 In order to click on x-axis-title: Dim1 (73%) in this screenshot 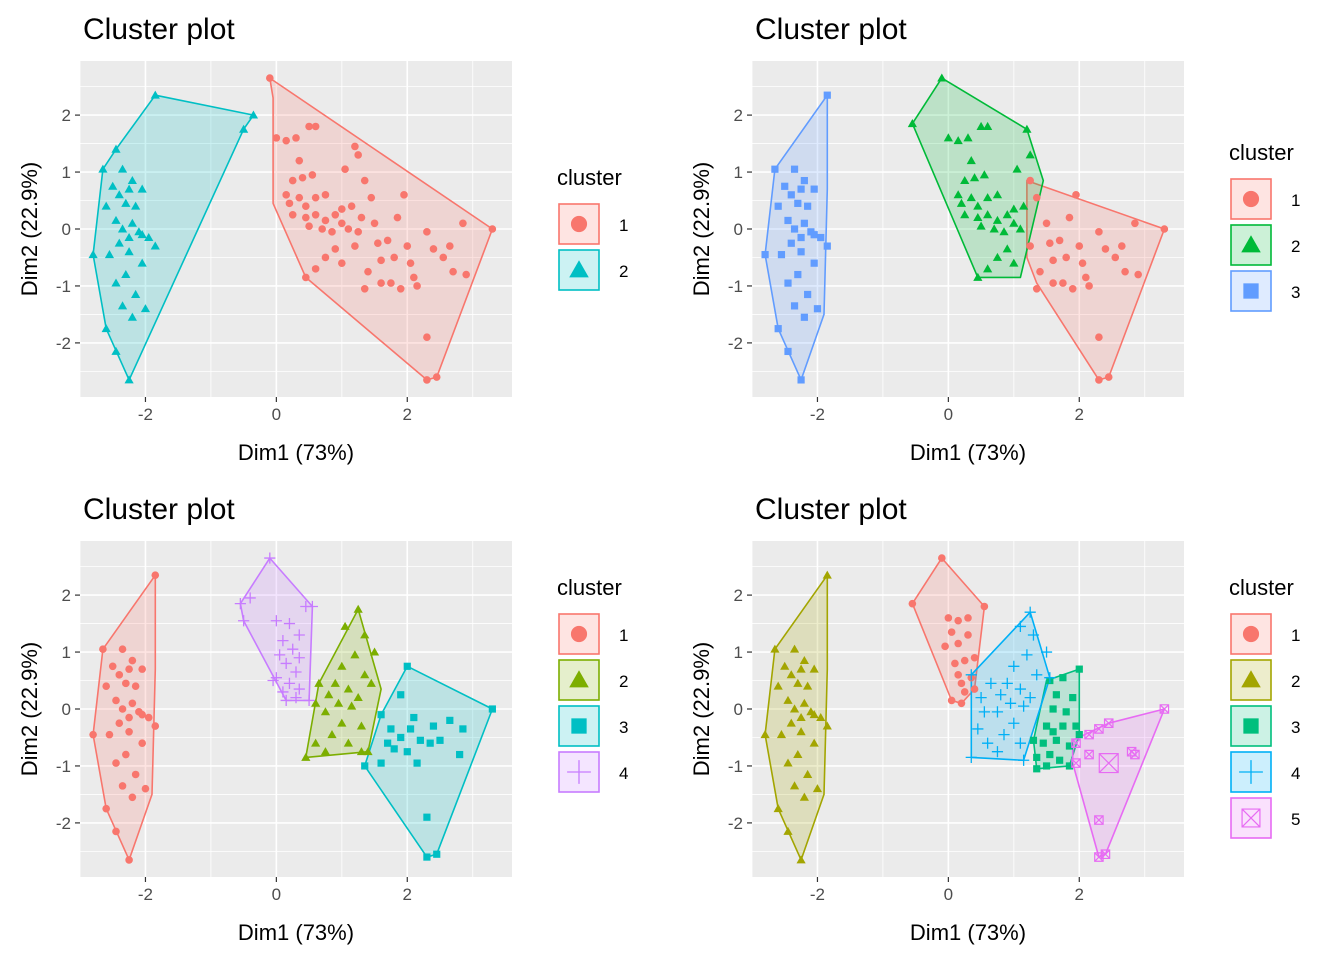, I will do `click(296, 932)`.